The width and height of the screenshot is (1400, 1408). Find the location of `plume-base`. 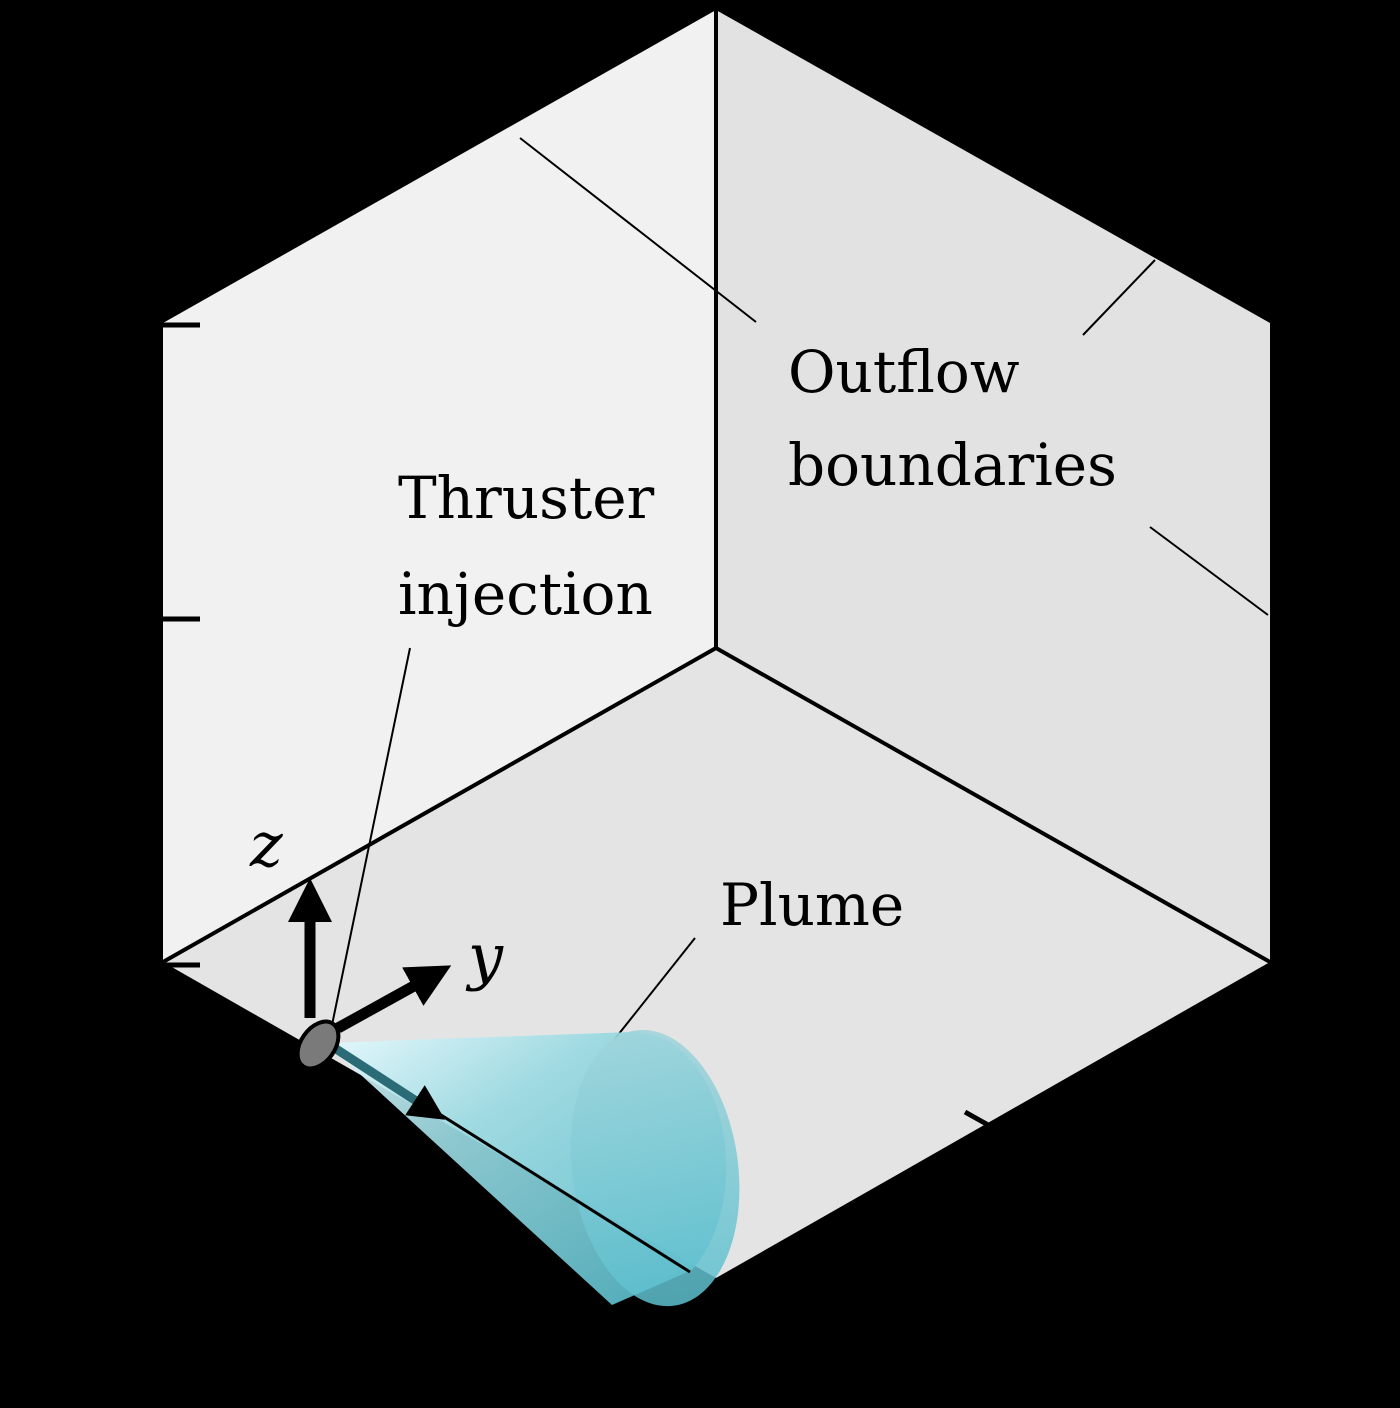

plume-base is located at coordinates (655, 1168).